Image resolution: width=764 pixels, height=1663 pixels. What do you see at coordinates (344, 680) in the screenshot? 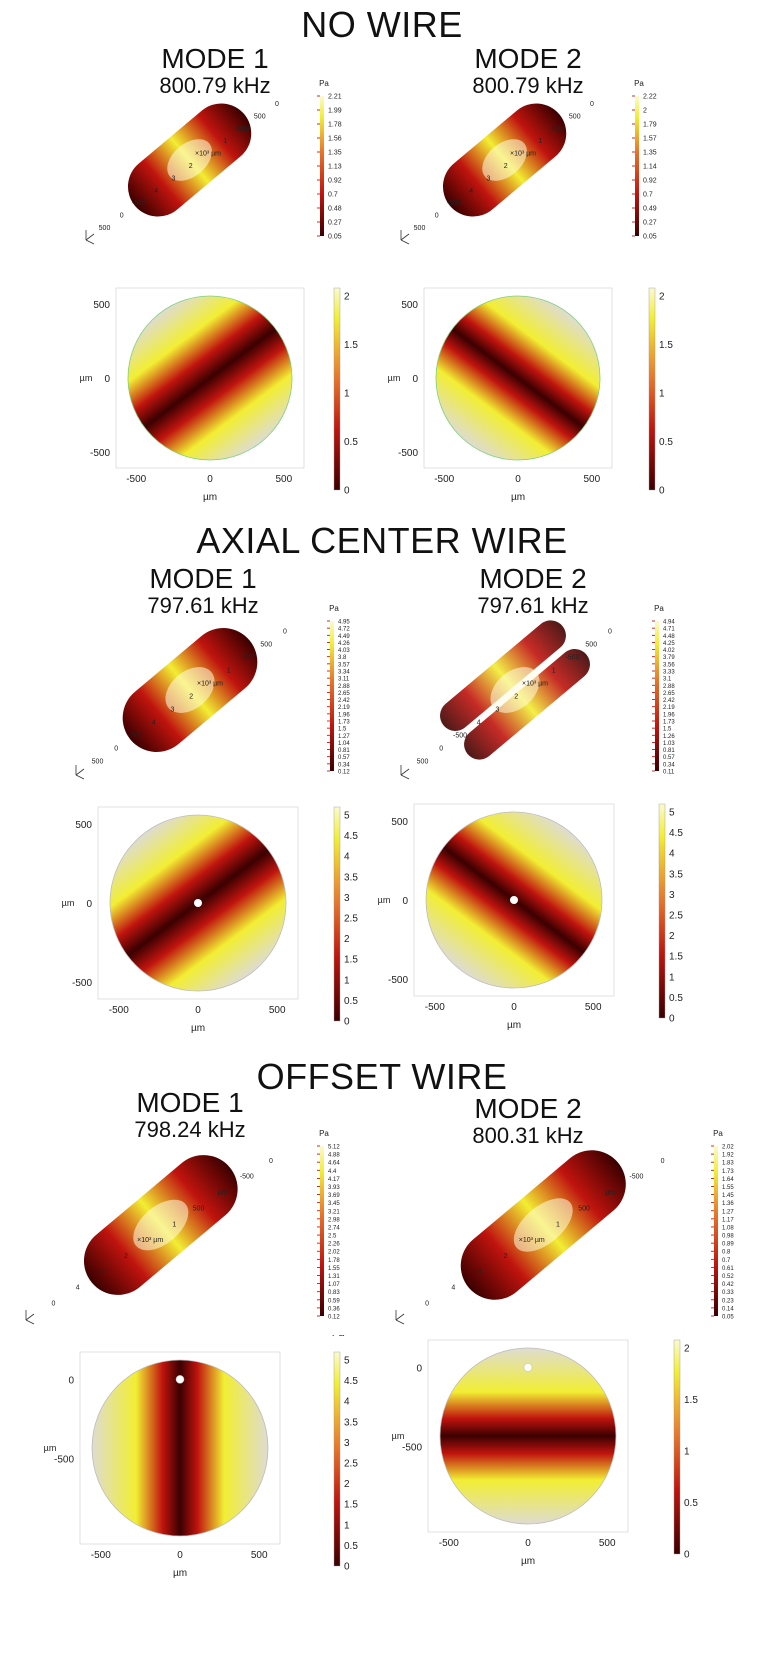
I see `colorbar-tick-label: 3.11` at bounding box center [344, 680].